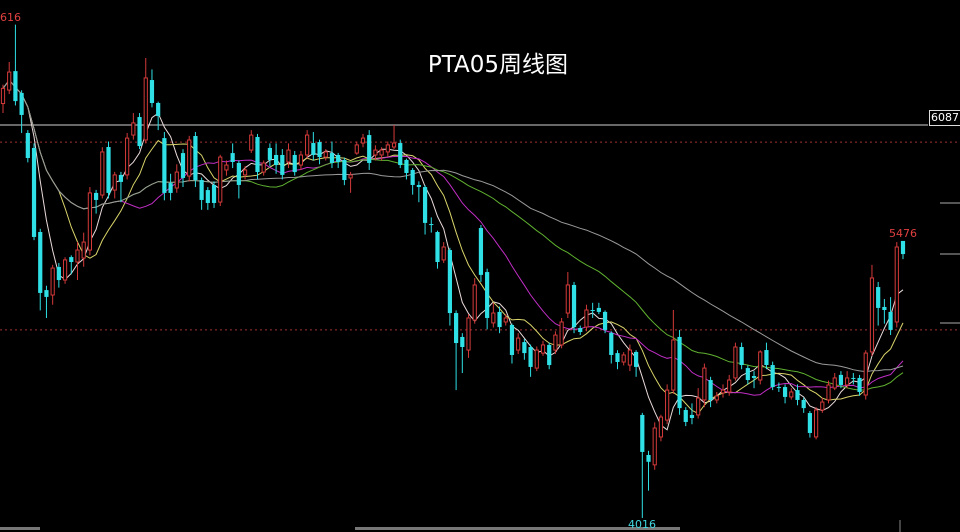 This screenshot has height=532, width=960. Describe the element at coordinates (903, 233) in the screenshot. I see `recent-high-label: 5476` at that location.